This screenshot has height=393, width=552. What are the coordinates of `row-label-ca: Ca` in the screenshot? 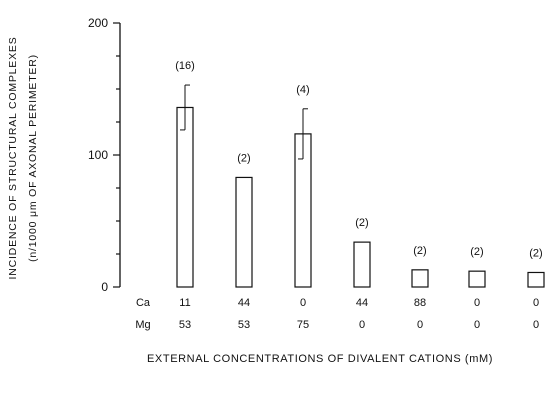 It's located at (143, 303).